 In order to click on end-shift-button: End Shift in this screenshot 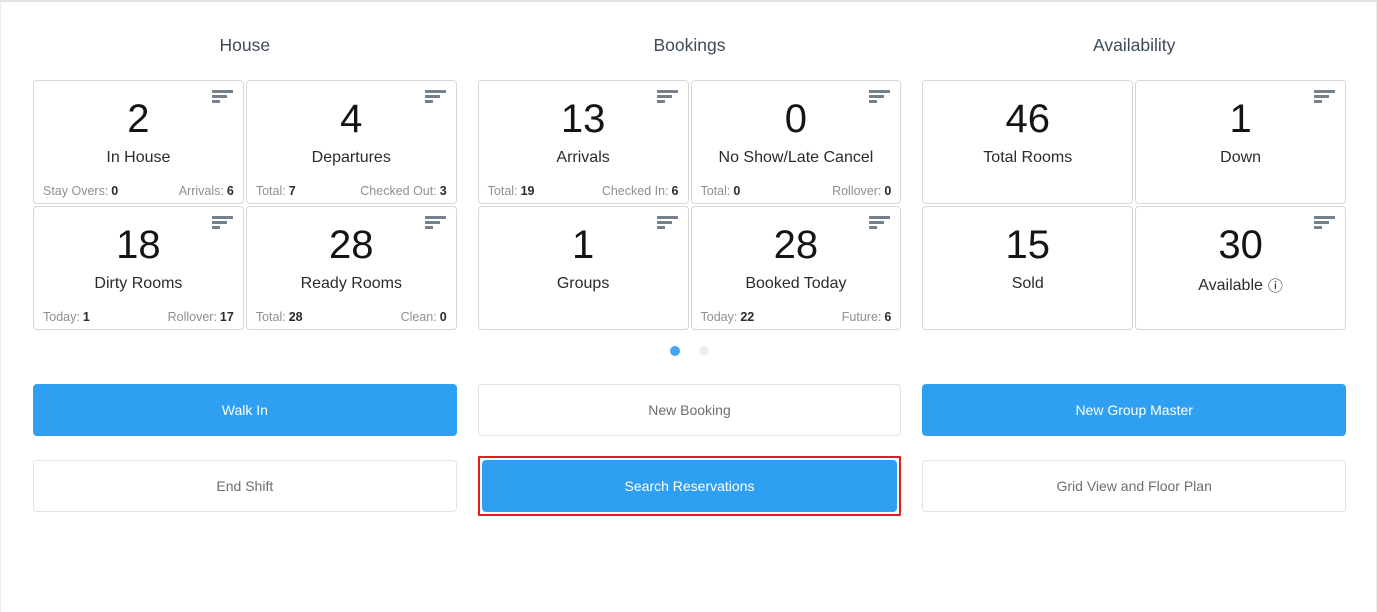, I will do `click(245, 486)`.